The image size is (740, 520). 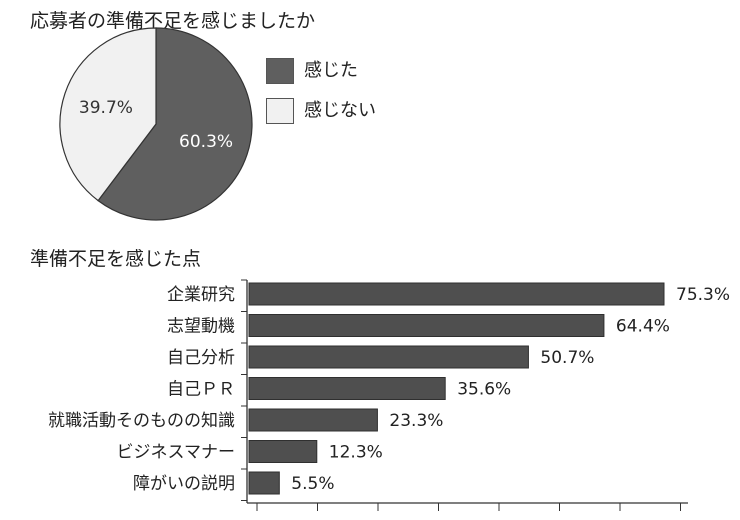 I want to click on bar-value-label-3: 35.6%, so click(x=484, y=390).